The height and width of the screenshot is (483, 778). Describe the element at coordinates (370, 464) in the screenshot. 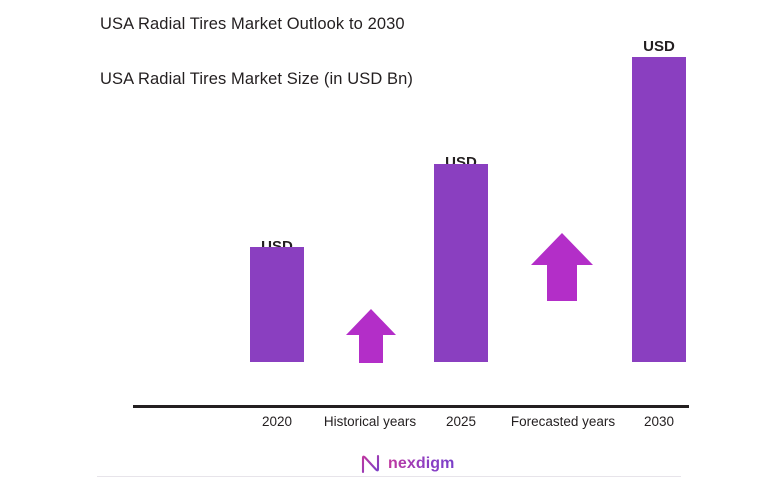

I see `nexdigm-n-mark-icon` at that location.